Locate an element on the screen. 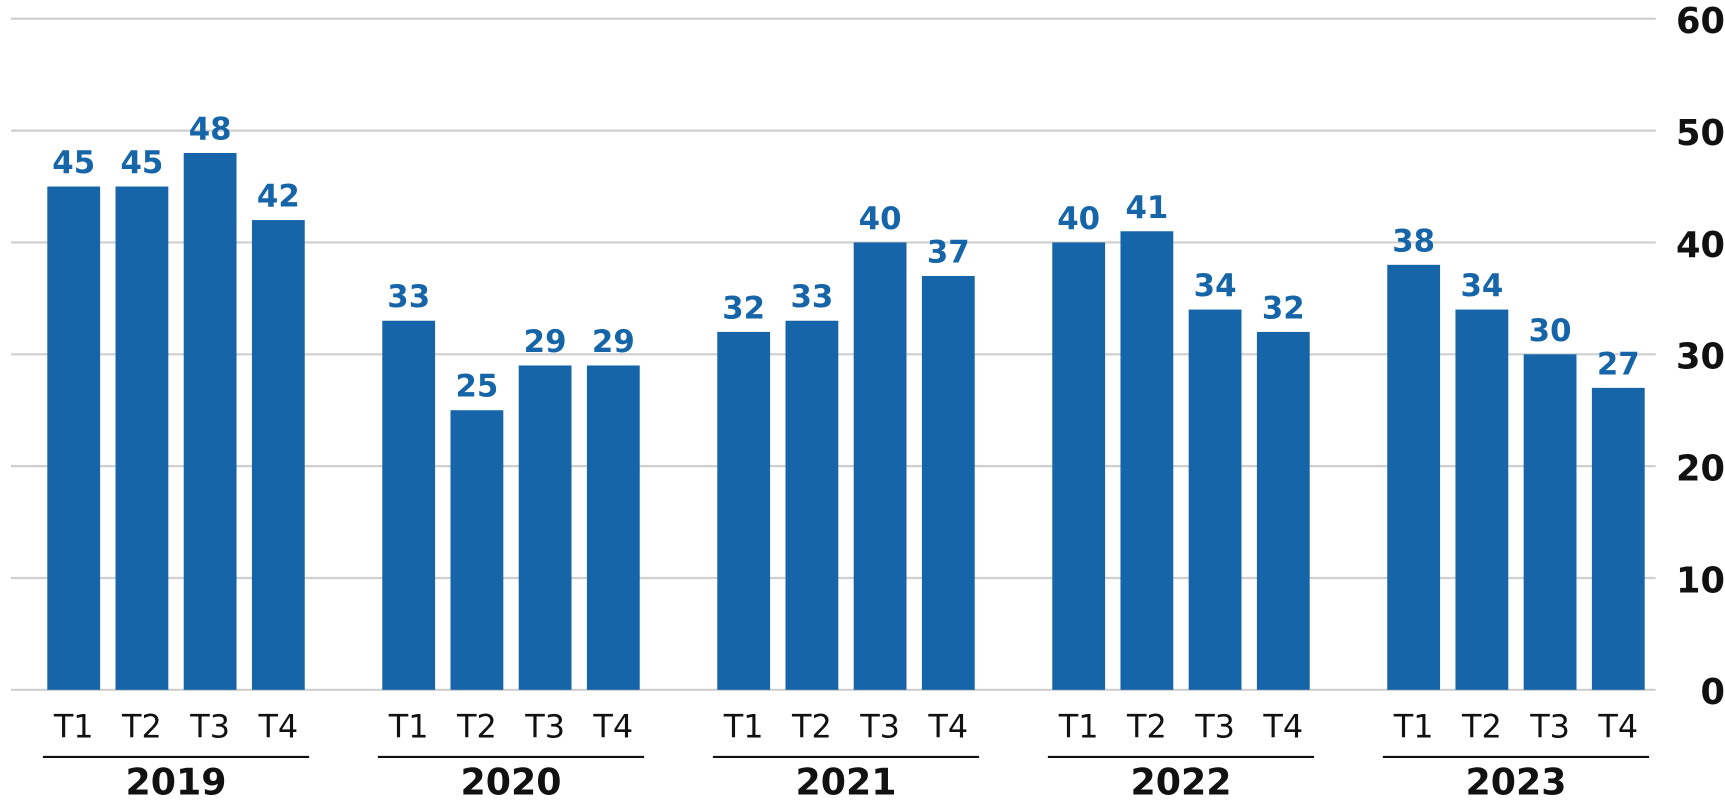 This screenshot has height=801, width=1725. value-label: 37 is located at coordinates (948, 252).